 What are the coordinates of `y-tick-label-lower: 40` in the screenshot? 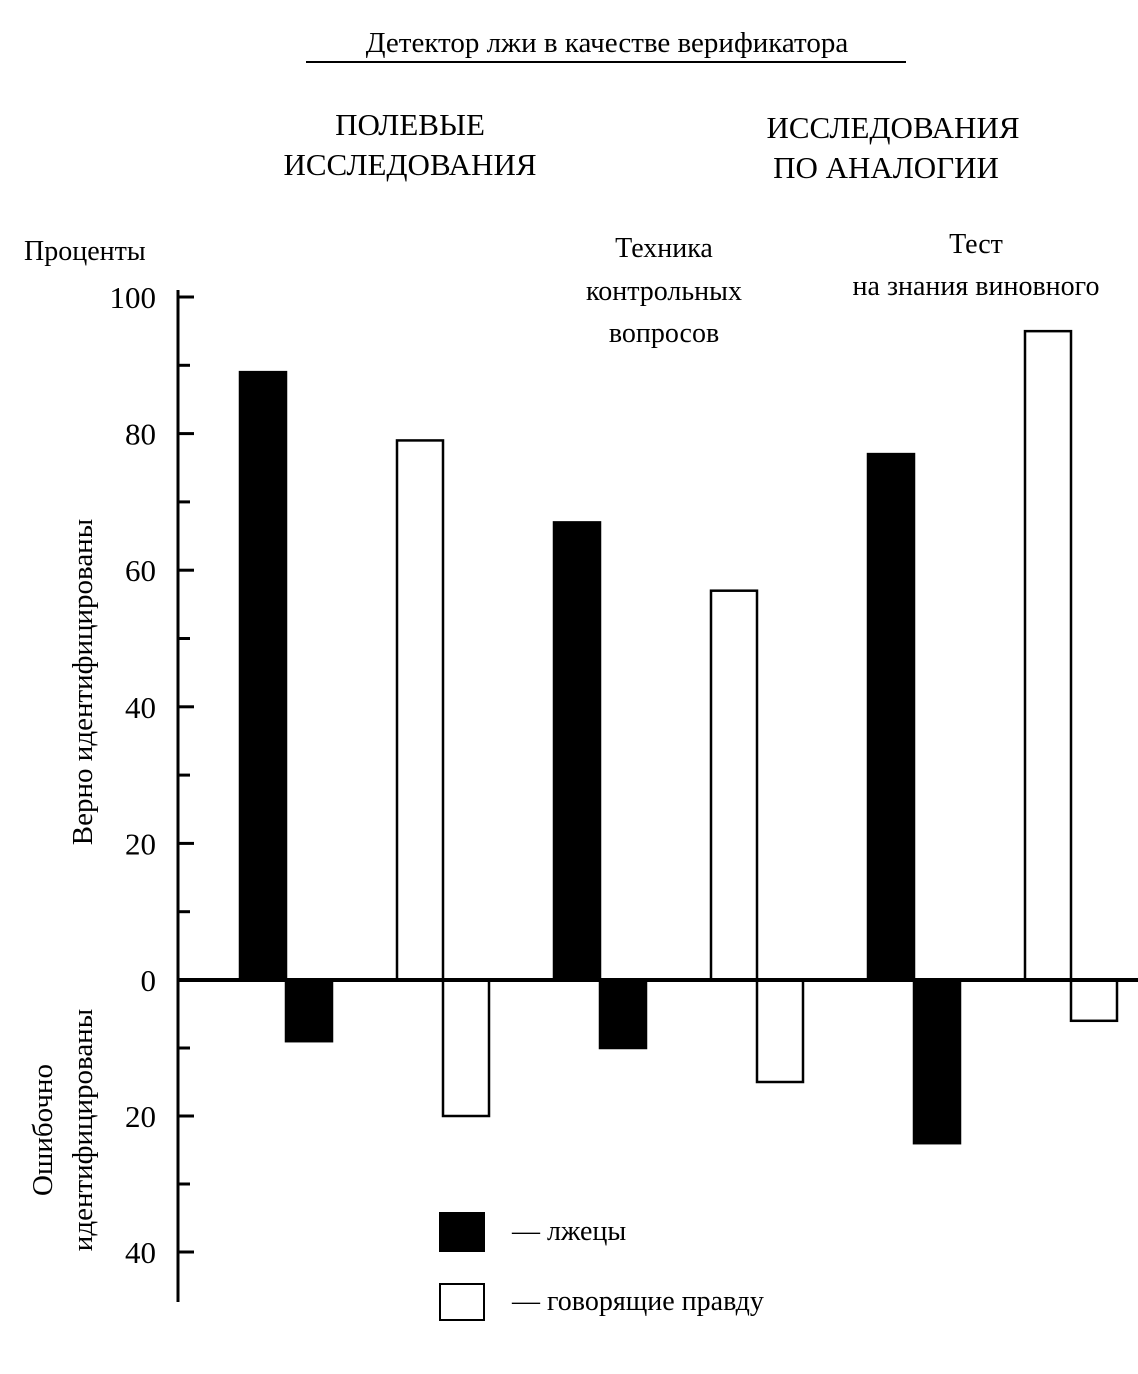 It's located at (140, 1252).